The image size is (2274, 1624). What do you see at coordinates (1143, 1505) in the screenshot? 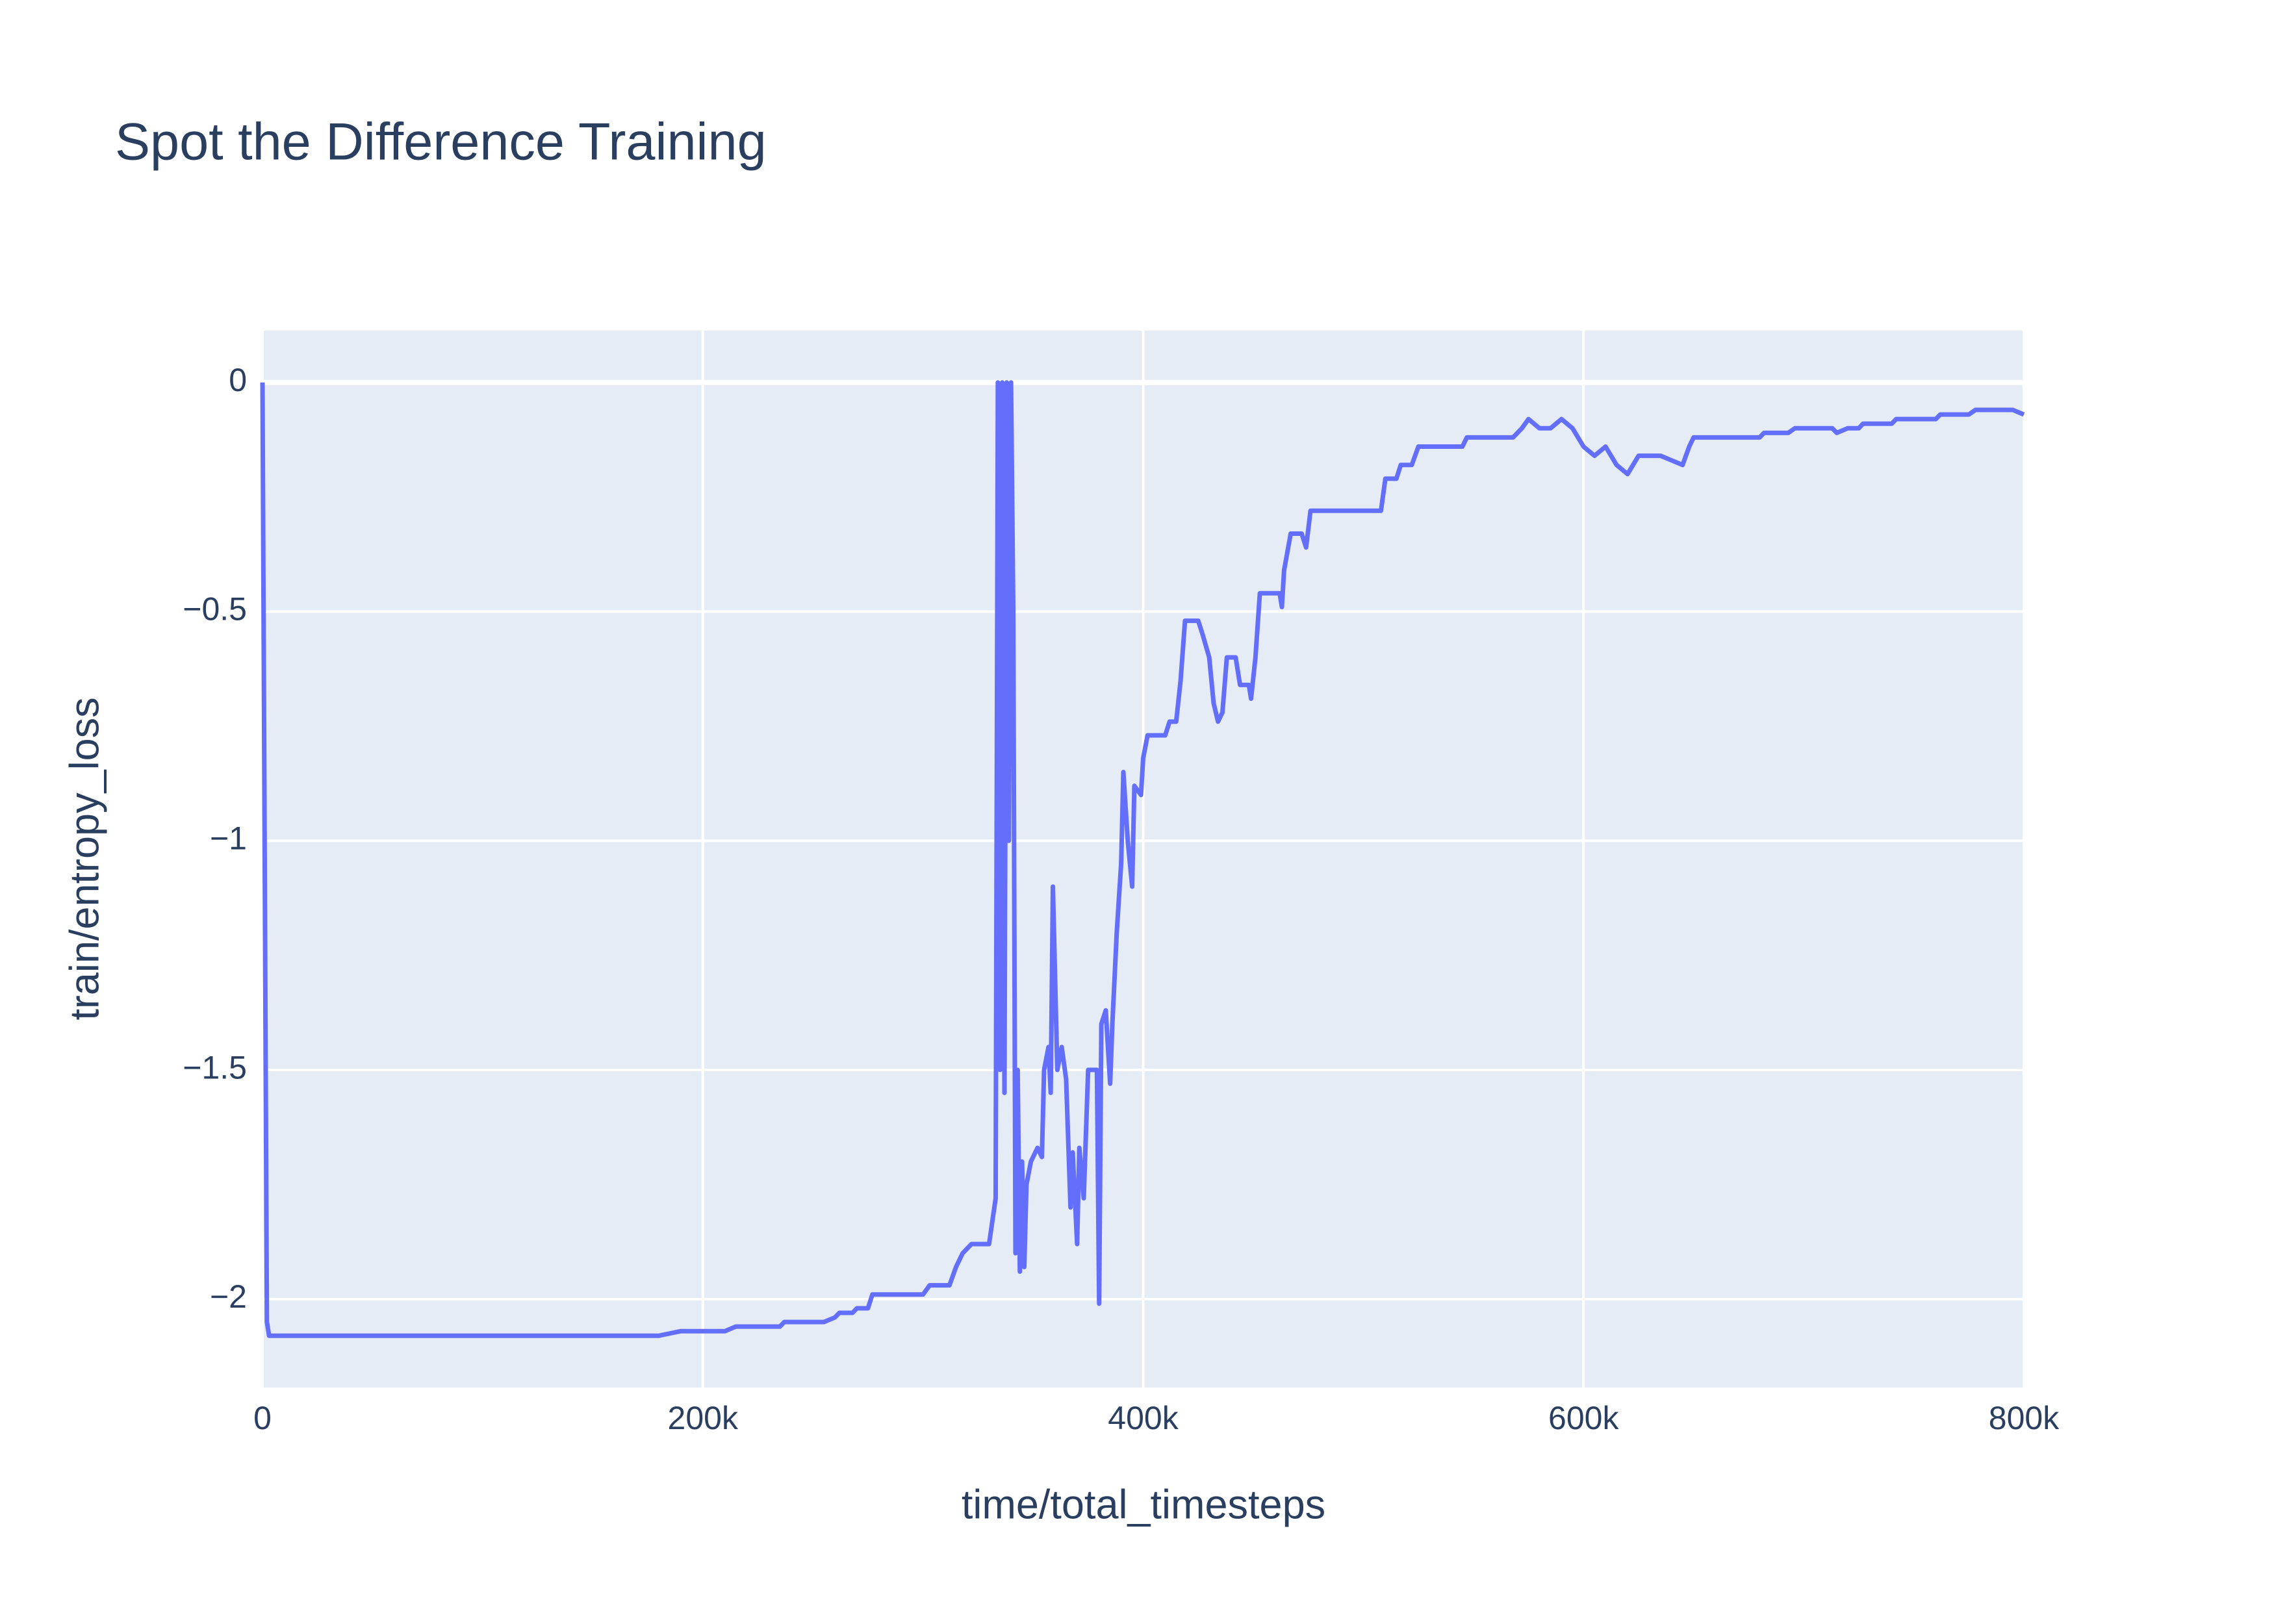
I see `x-axis-label: time/total_timesteps` at bounding box center [1143, 1505].